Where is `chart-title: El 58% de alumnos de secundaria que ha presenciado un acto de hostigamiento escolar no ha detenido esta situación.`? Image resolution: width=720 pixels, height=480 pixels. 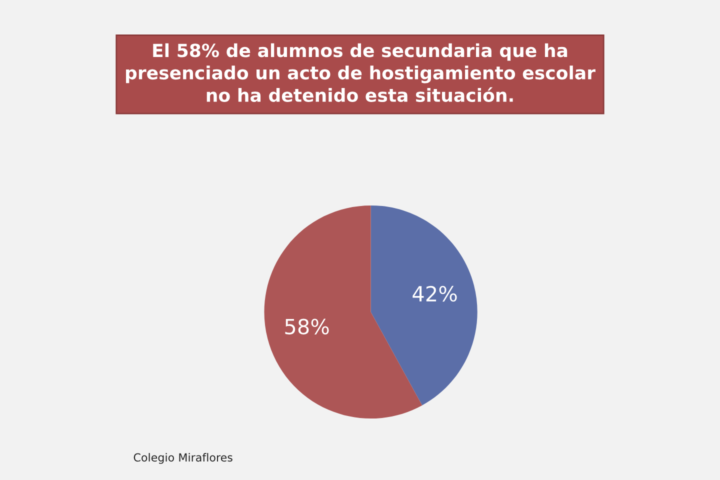
chart-title: El 58% de alumnos de secundaria que ha presenciado un acto de hostigamiento escolar no ha detenido esta situación. is located at coordinates (361, 72).